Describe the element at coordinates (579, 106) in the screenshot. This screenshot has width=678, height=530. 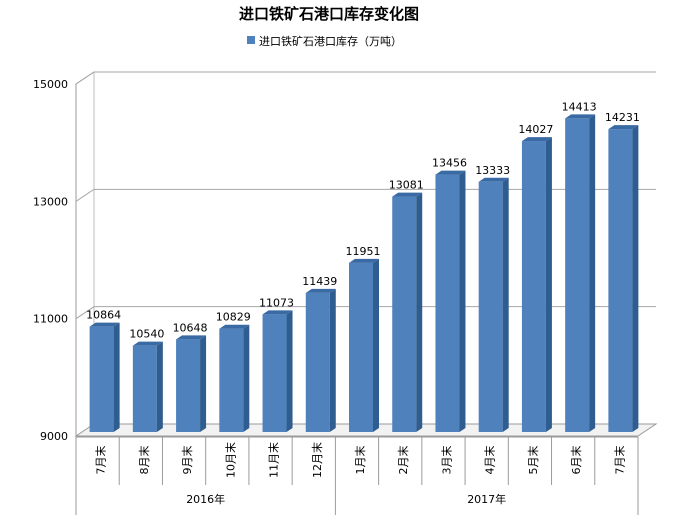
I see `data-label: 14413` at that location.